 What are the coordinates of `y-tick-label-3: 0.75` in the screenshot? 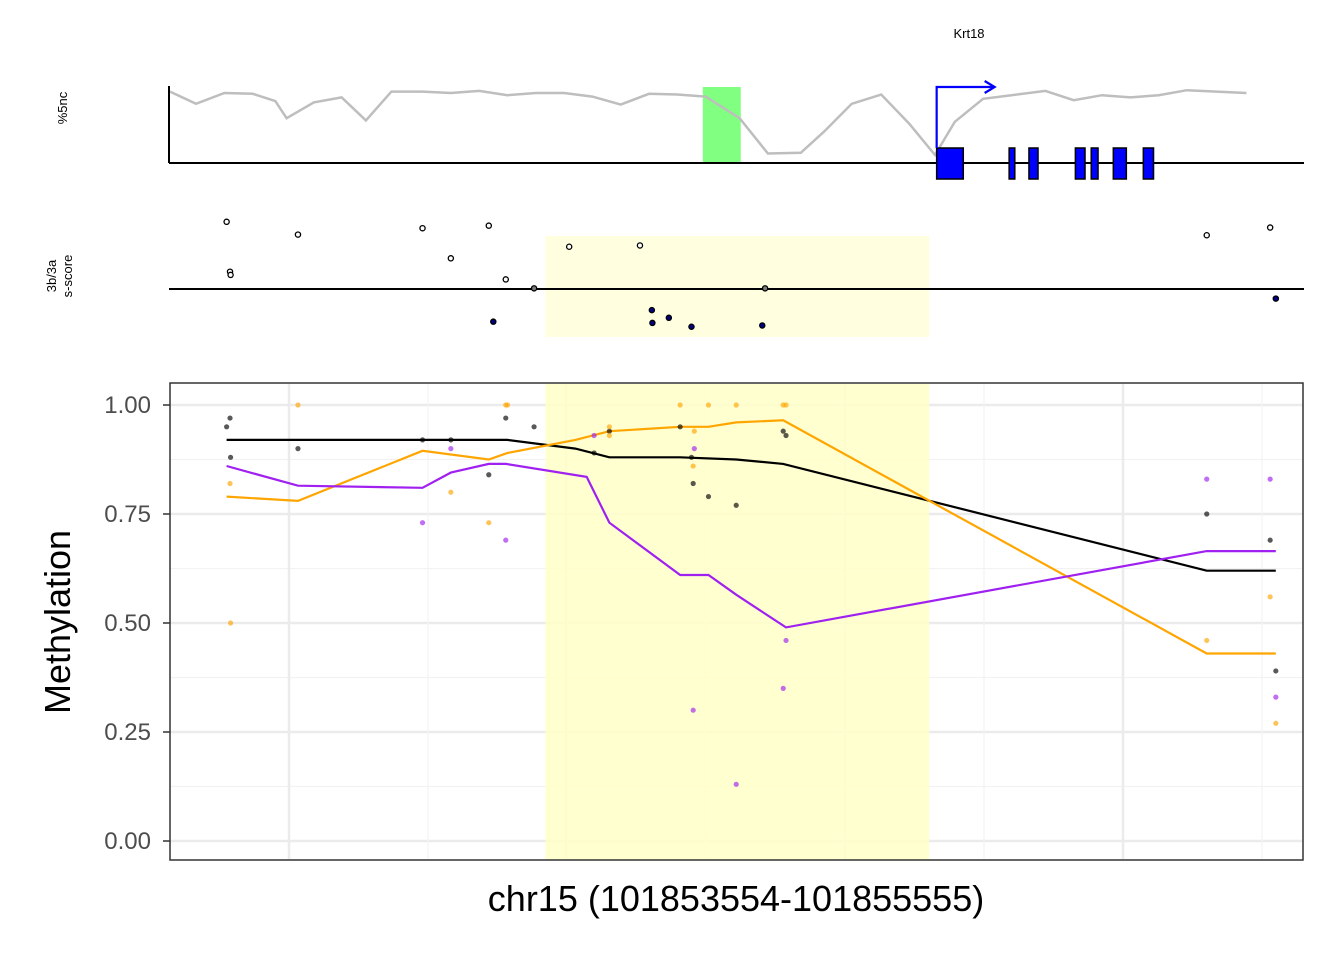 It's located at (127, 514).